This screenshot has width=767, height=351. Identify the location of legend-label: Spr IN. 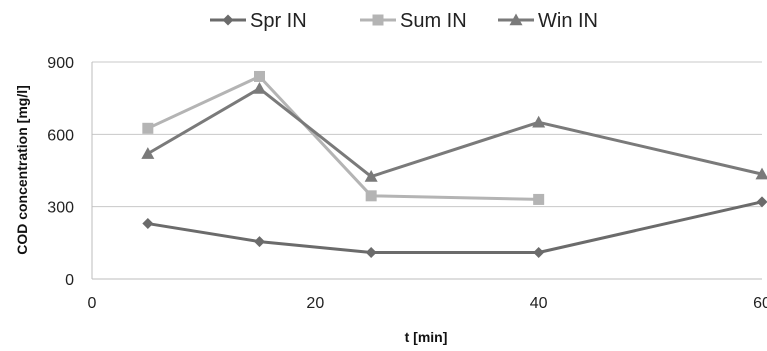
(278, 21).